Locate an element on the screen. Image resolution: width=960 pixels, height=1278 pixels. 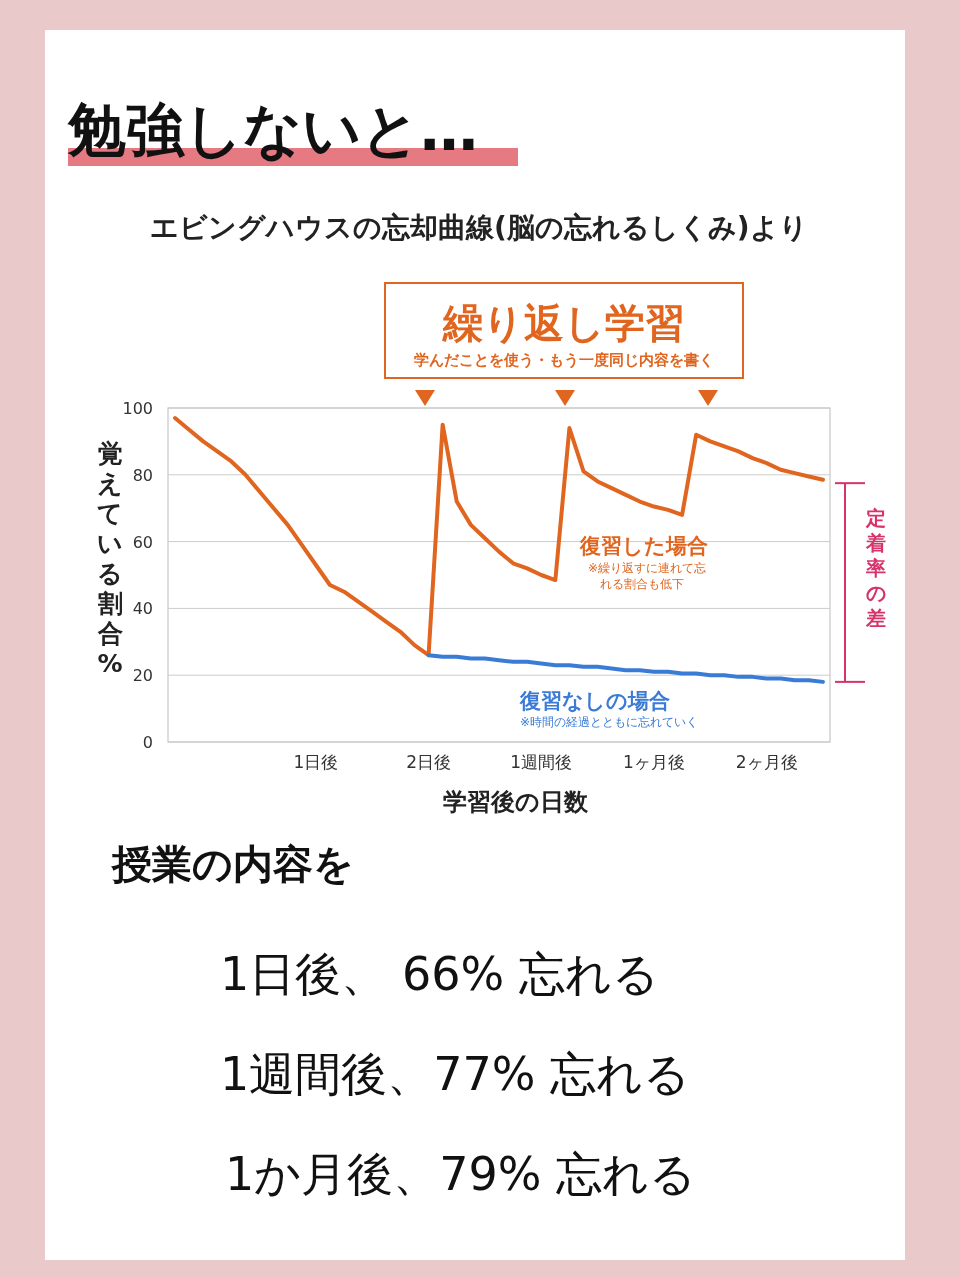
series-label: 復習した場合 is located at coordinates (643, 546).